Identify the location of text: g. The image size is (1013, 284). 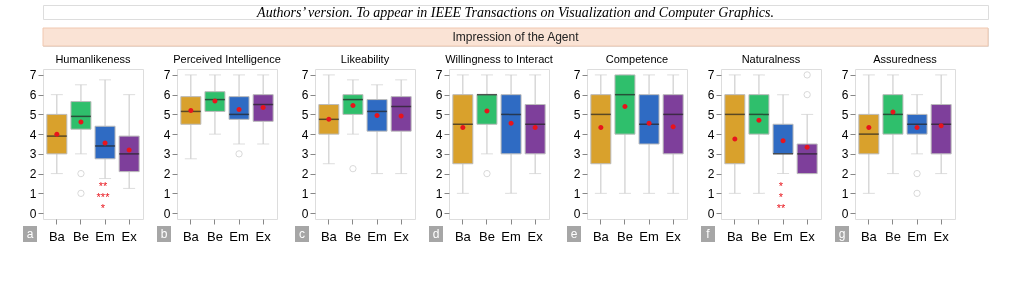
(842, 234).